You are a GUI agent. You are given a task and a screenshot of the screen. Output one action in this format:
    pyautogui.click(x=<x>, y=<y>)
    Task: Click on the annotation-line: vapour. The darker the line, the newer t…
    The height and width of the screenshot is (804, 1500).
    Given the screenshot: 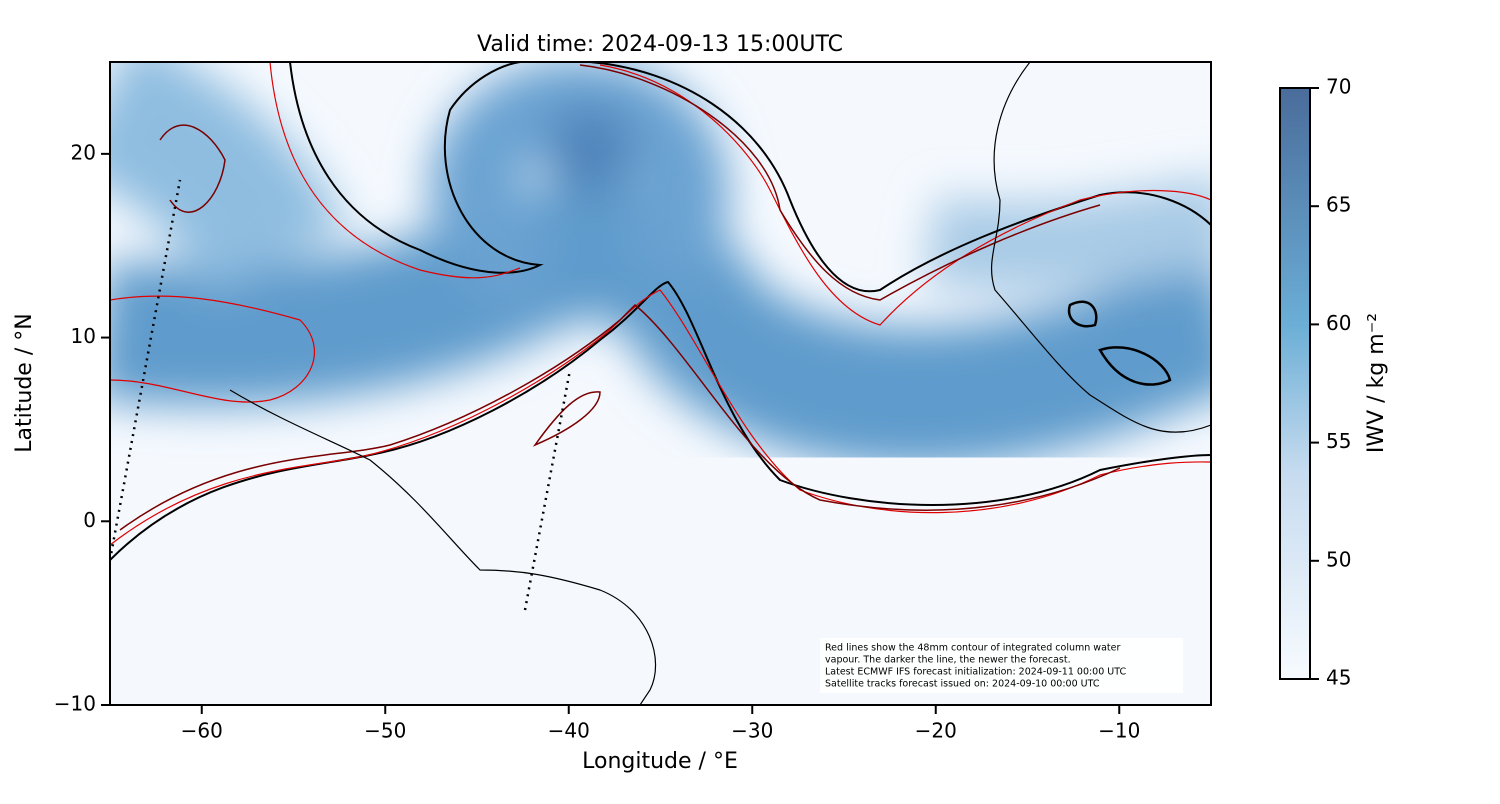 What is the action you would take?
    pyautogui.click(x=948, y=660)
    